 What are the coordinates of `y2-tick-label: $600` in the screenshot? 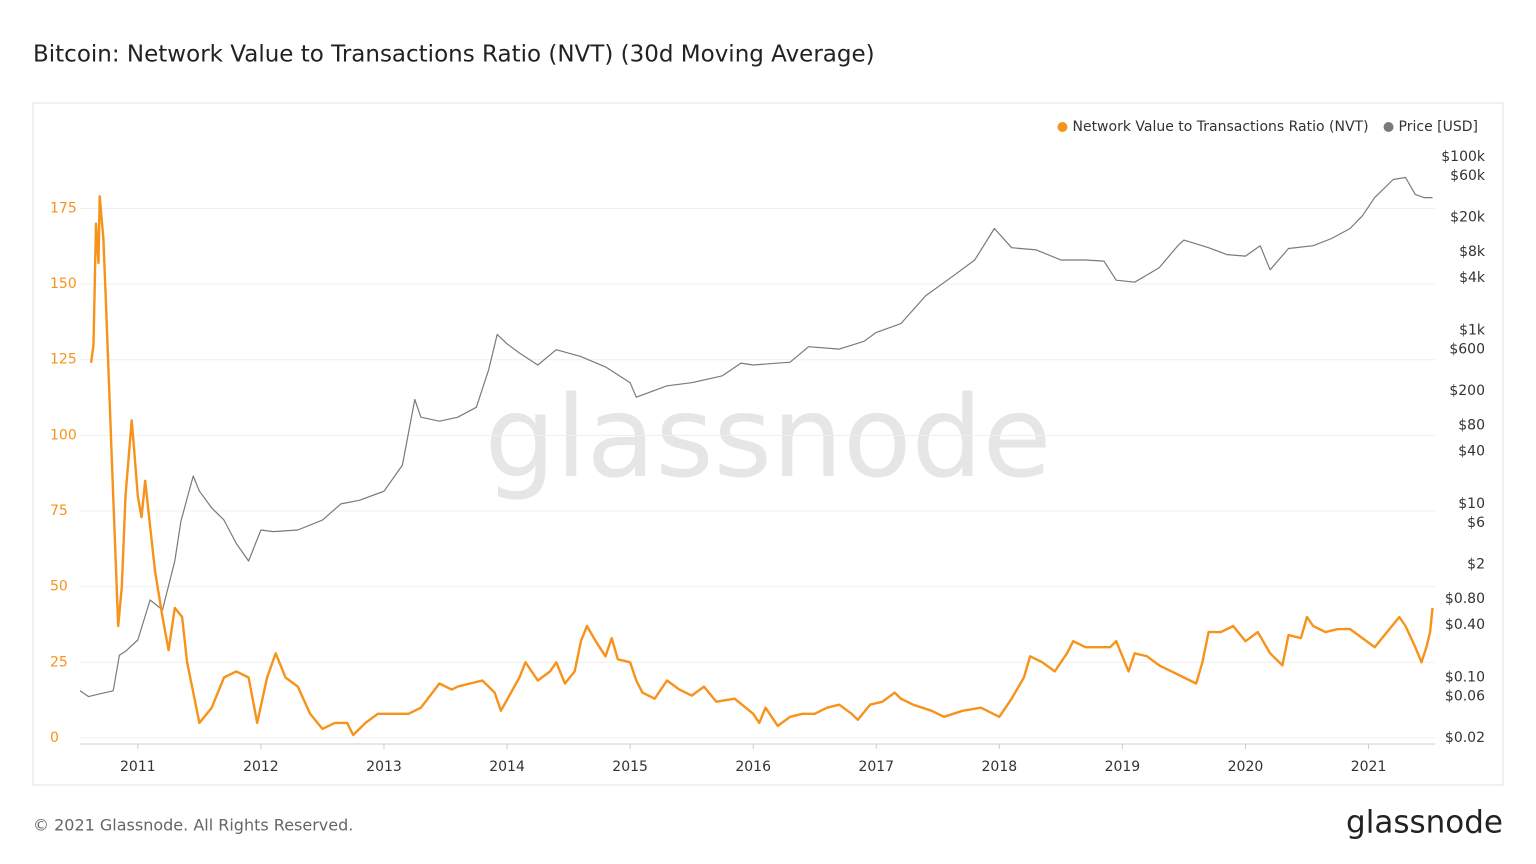 It's located at (1467, 350).